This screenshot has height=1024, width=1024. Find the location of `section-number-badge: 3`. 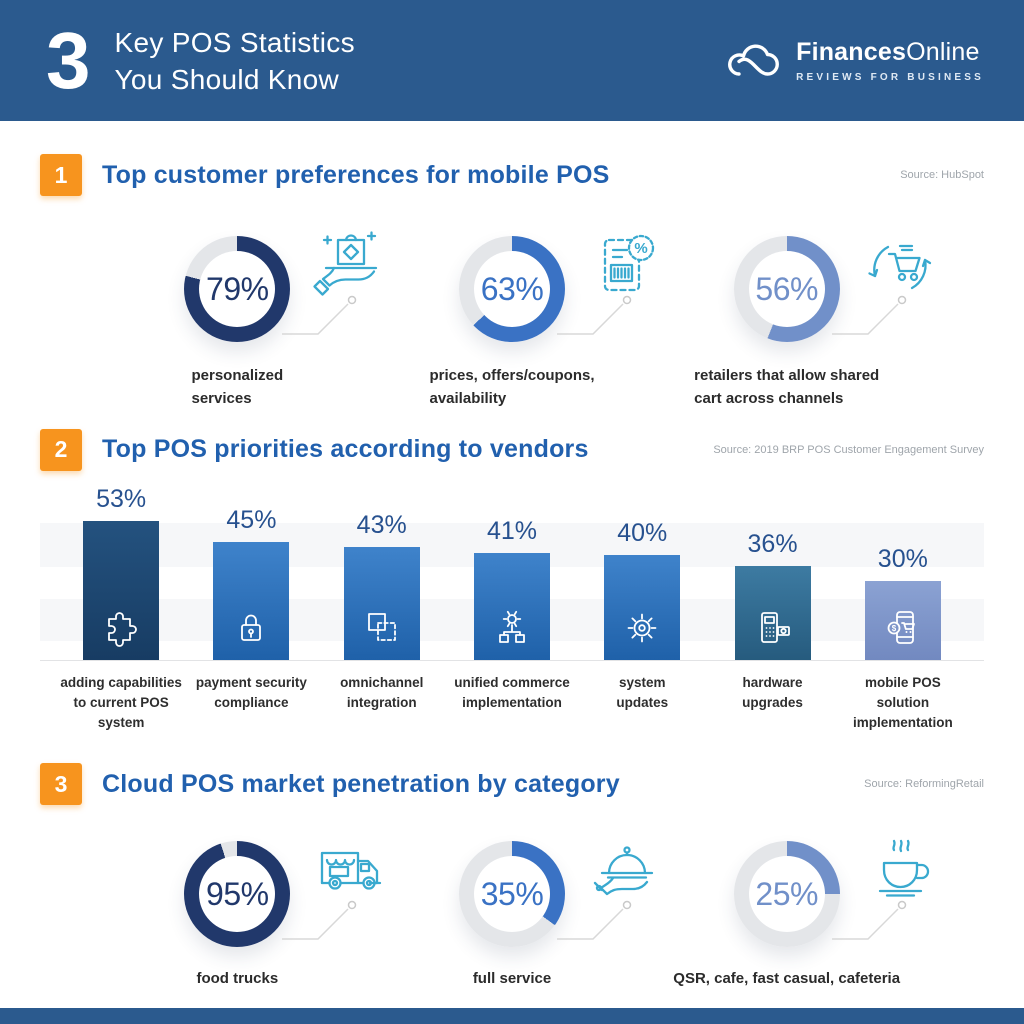

section-number-badge: 3 is located at coordinates (61, 784).